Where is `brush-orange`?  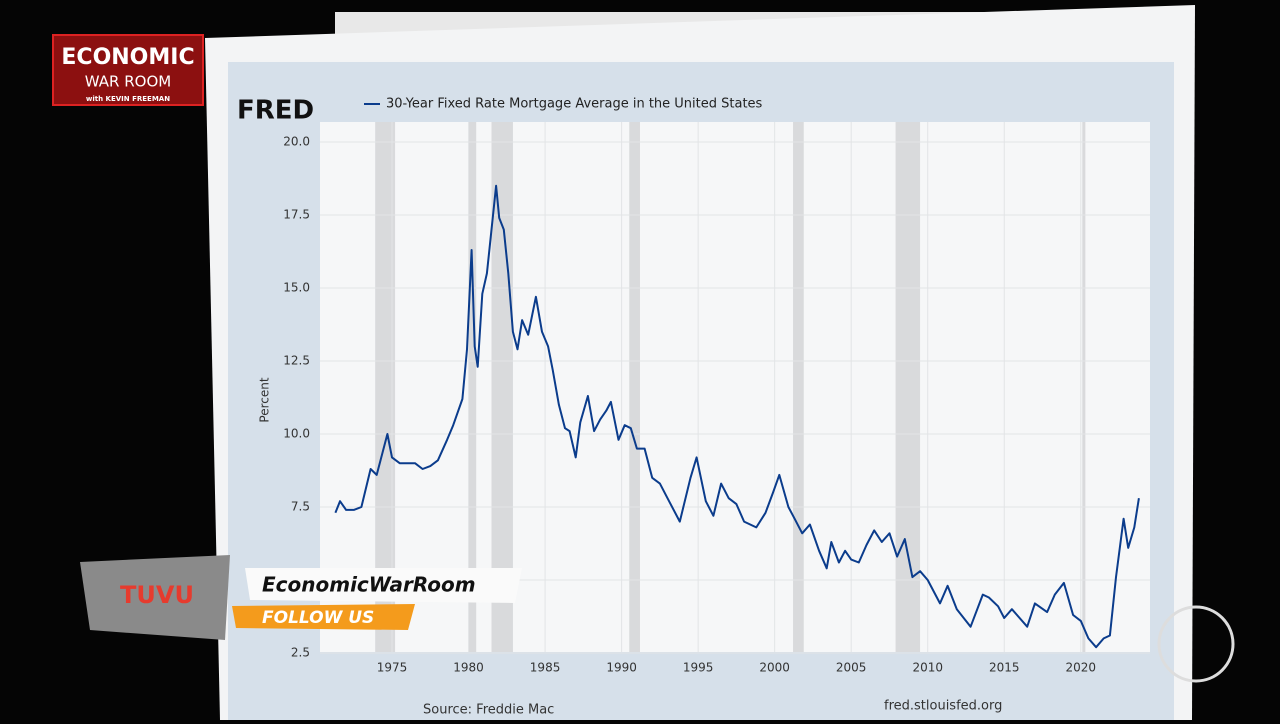 brush-orange is located at coordinates (323, 617).